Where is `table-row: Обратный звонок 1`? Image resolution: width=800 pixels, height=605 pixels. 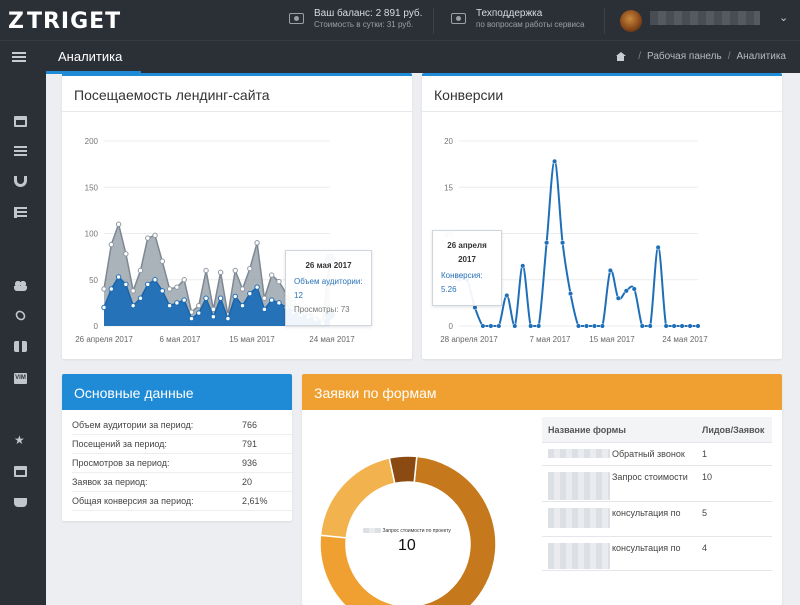 table-row: Обратный звонок 1 is located at coordinates (657, 454).